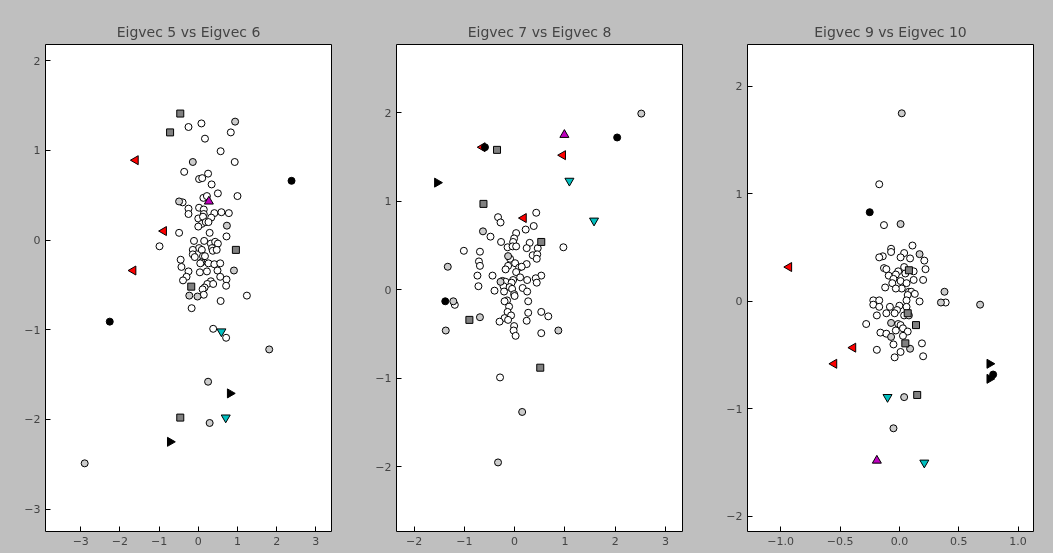  I want to click on x-tick-label: 1.0, so click(1018, 541).